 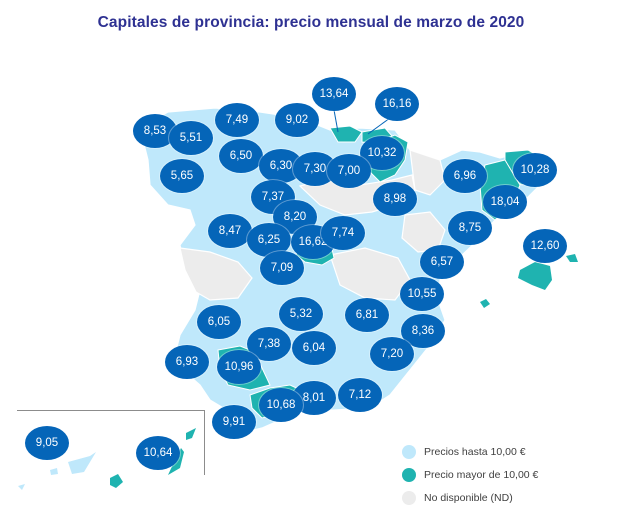 What do you see at coordinates (409, 497) in the screenshot?
I see `swatch-nd-icon` at bounding box center [409, 497].